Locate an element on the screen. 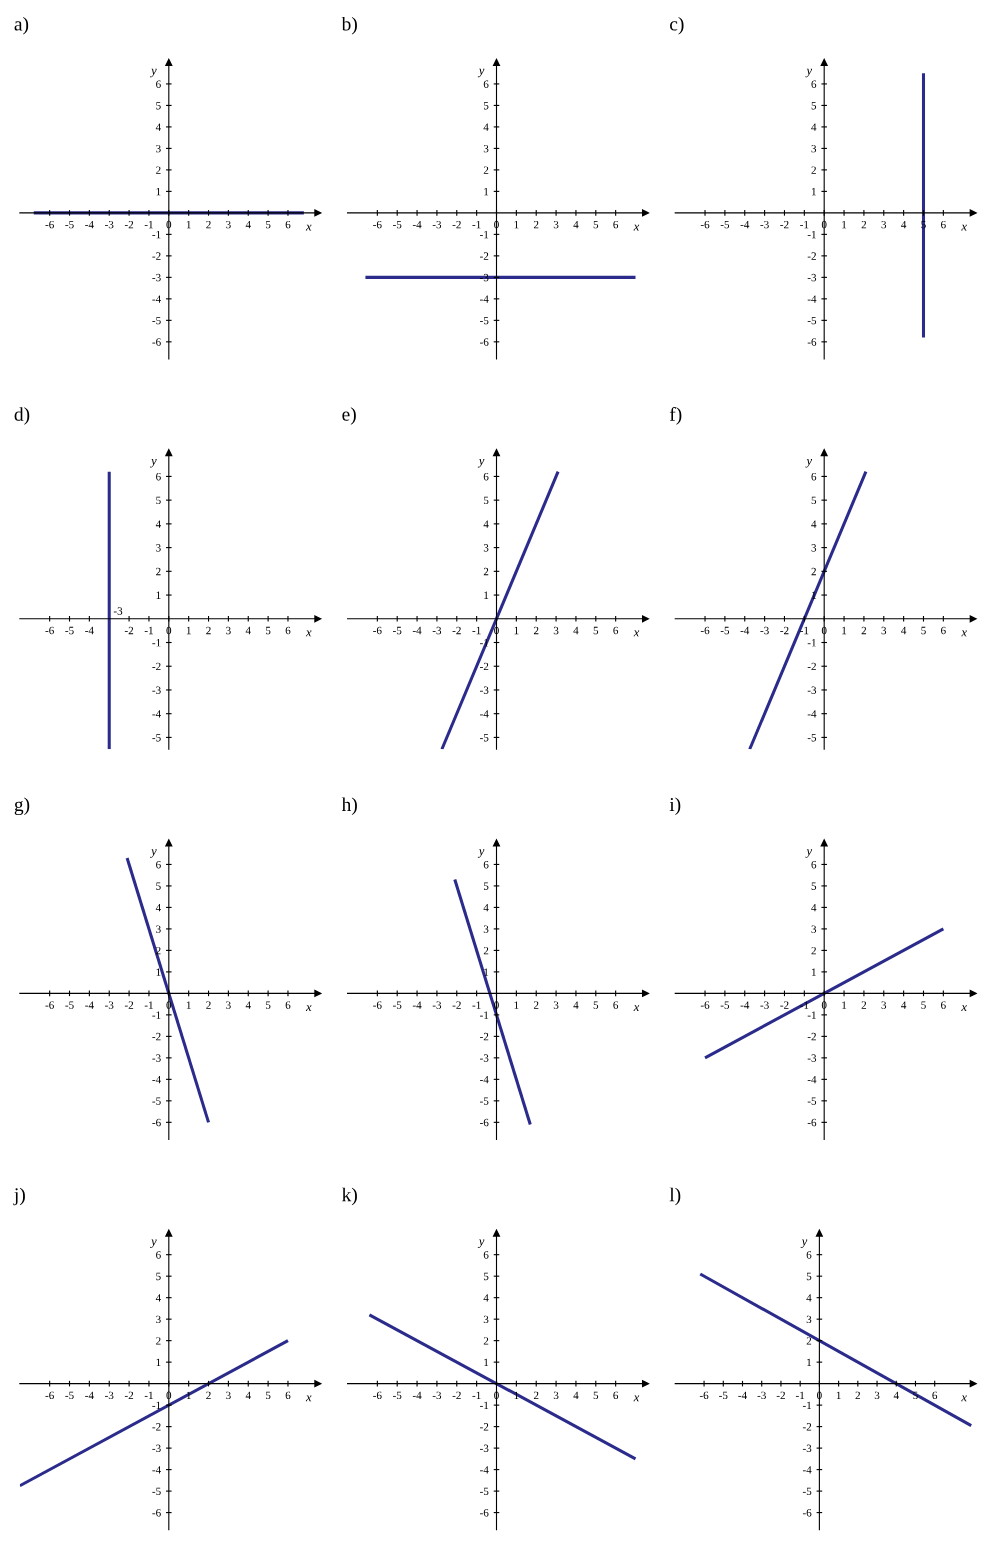 This screenshot has width=993, height=1561. annotation: -3 is located at coordinates (118, 611).